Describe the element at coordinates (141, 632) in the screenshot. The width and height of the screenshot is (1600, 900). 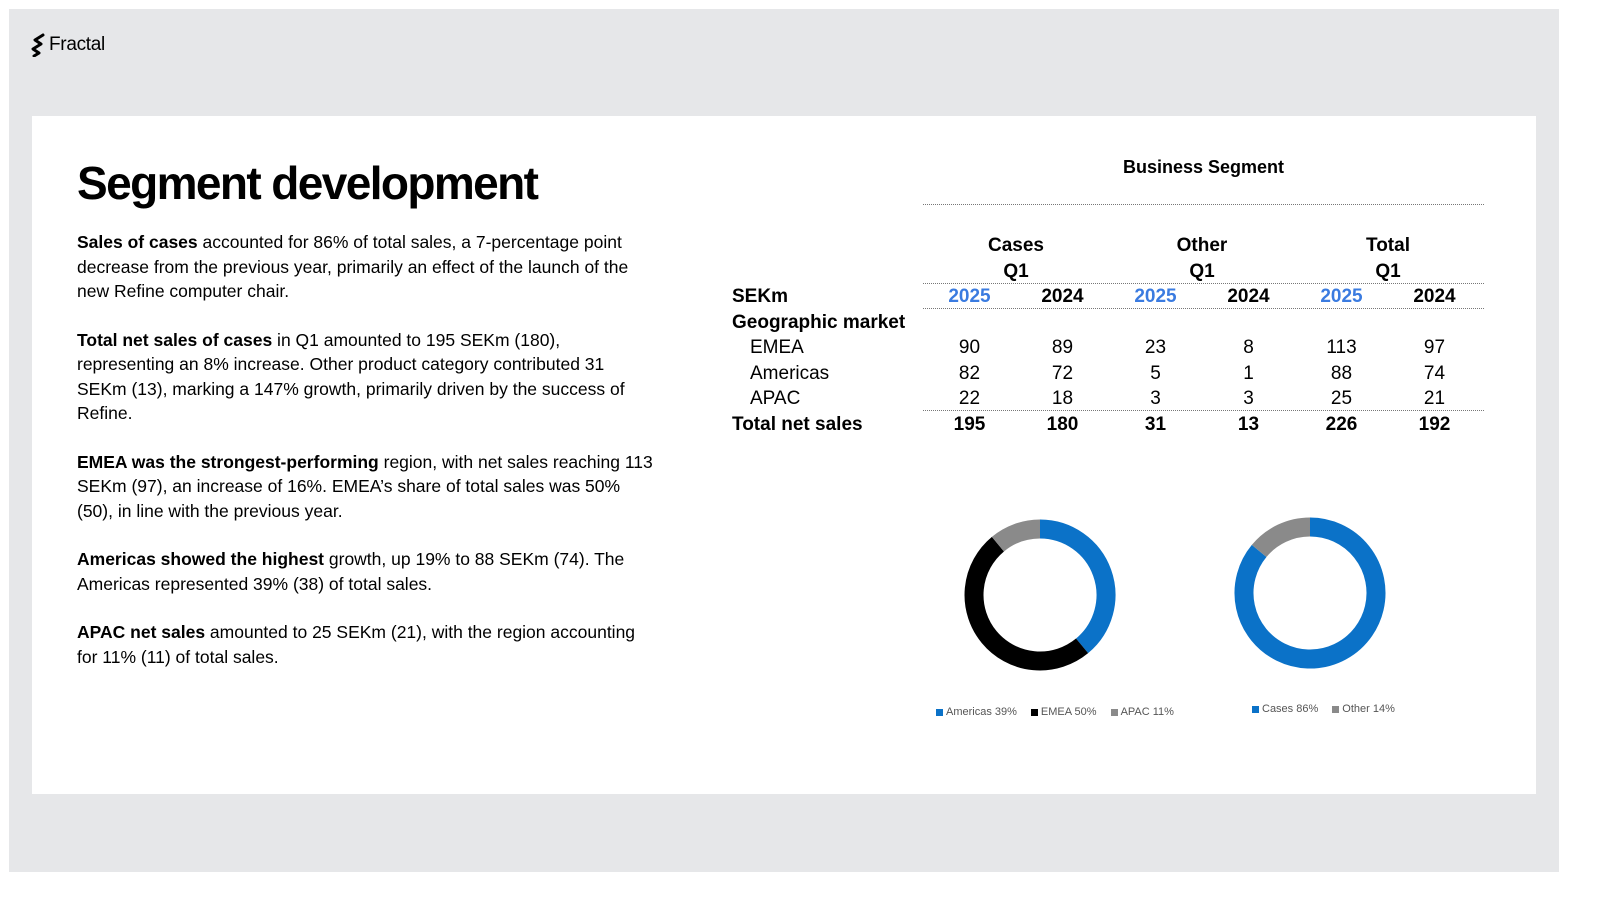
I see `paragraph-lead: APAC net sales` at that location.